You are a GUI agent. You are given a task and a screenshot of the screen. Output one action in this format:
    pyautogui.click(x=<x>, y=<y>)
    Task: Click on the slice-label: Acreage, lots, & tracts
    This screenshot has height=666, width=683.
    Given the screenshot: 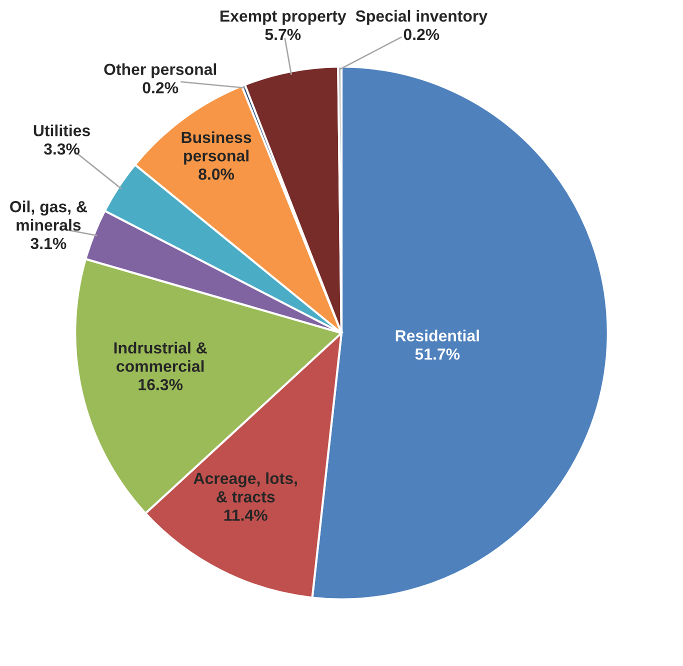 What is the action you would take?
    pyautogui.click(x=245, y=487)
    